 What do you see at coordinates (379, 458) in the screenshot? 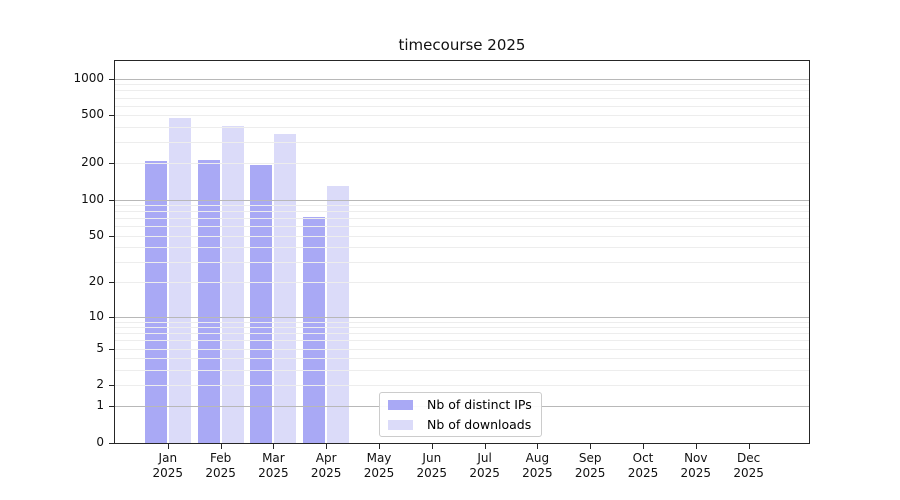
I see `x-tick-month: May` at bounding box center [379, 458].